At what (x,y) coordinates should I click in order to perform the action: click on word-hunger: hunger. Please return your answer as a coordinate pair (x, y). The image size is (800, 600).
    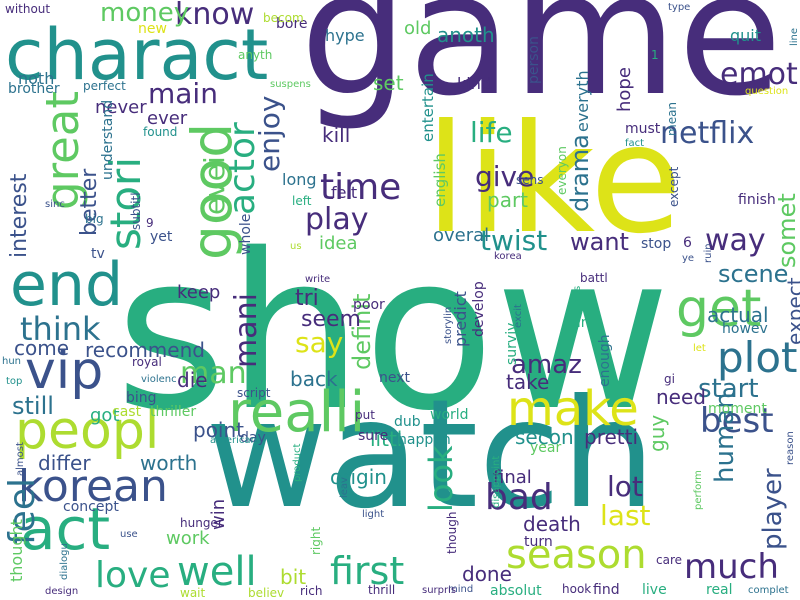
    Looking at the image, I should click on (201, 523).